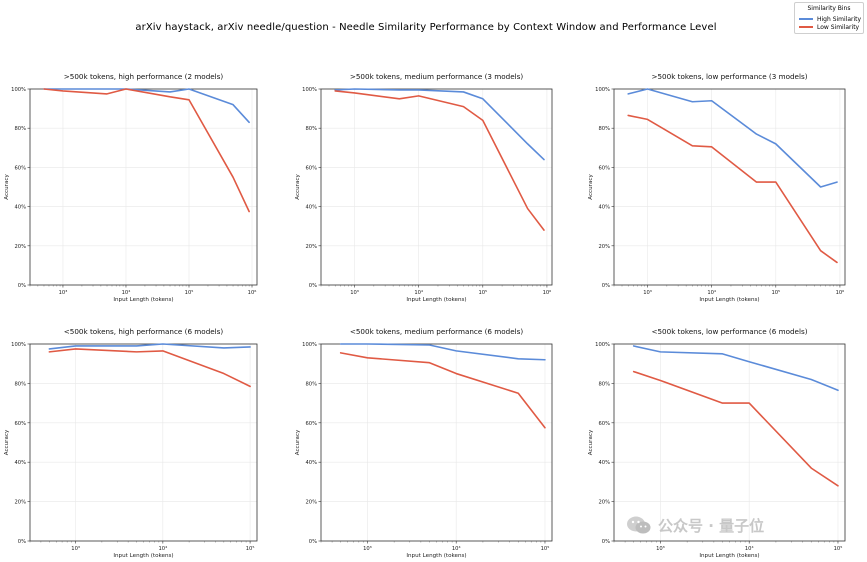 This screenshot has height=562, width=867. What do you see at coordinates (729, 331) in the screenshot?
I see `subplot-title: <500k tokens, low performance (6 models)` at bounding box center [729, 331].